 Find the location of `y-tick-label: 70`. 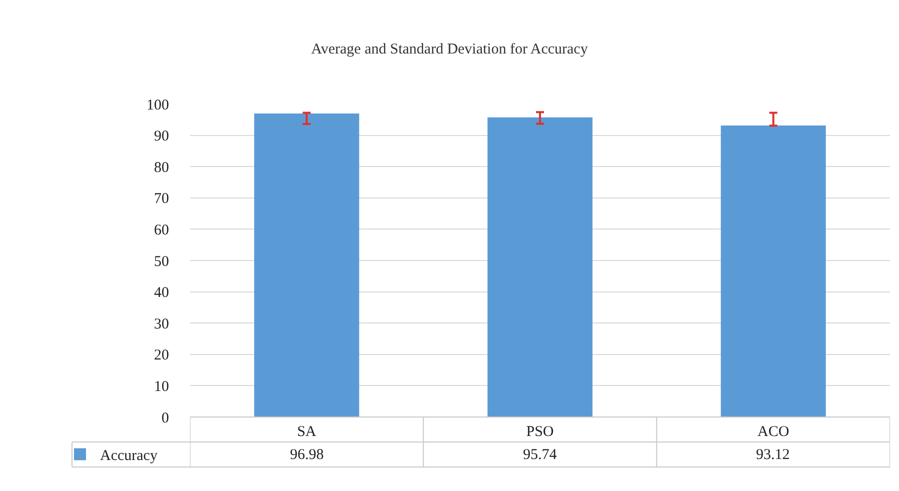

y-tick-label: 70 is located at coordinates (161, 199).